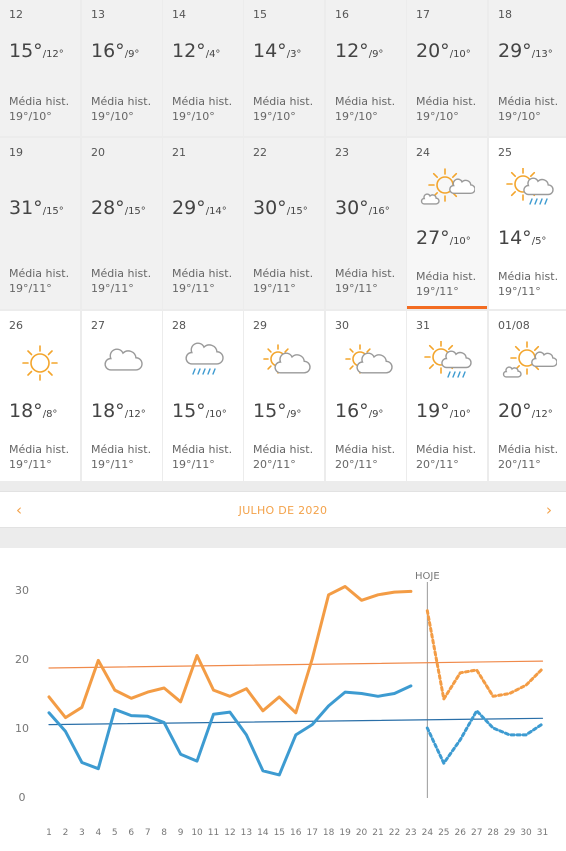  I want to click on partly-cloudy-icon, so click(284, 363).